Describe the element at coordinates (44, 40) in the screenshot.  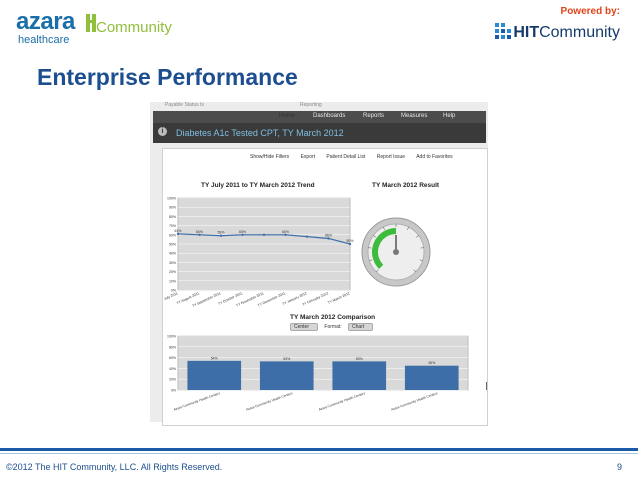
I see `healthcare-logo-text: healthcare` at that location.